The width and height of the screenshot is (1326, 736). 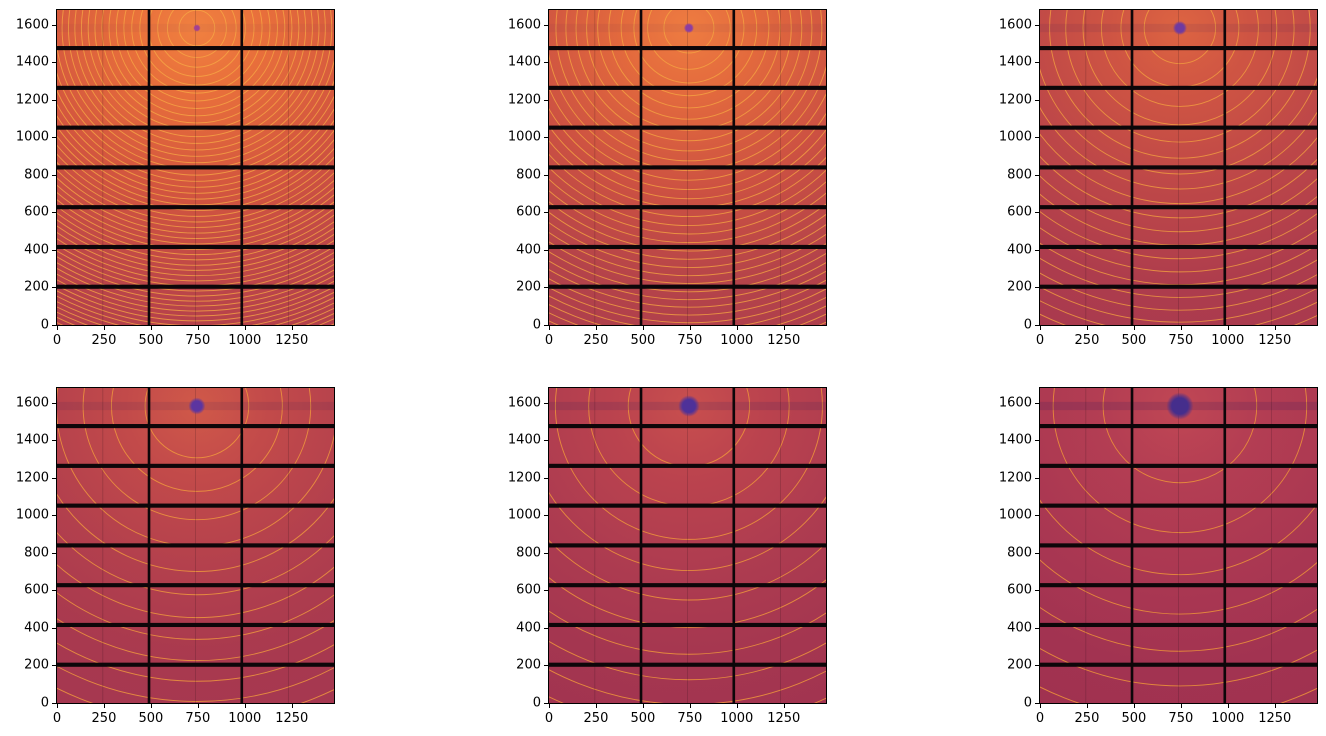 What do you see at coordinates (528, 175) in the screenshot?
I see `y-tick-label: 800` at bounding box center [528, 175].